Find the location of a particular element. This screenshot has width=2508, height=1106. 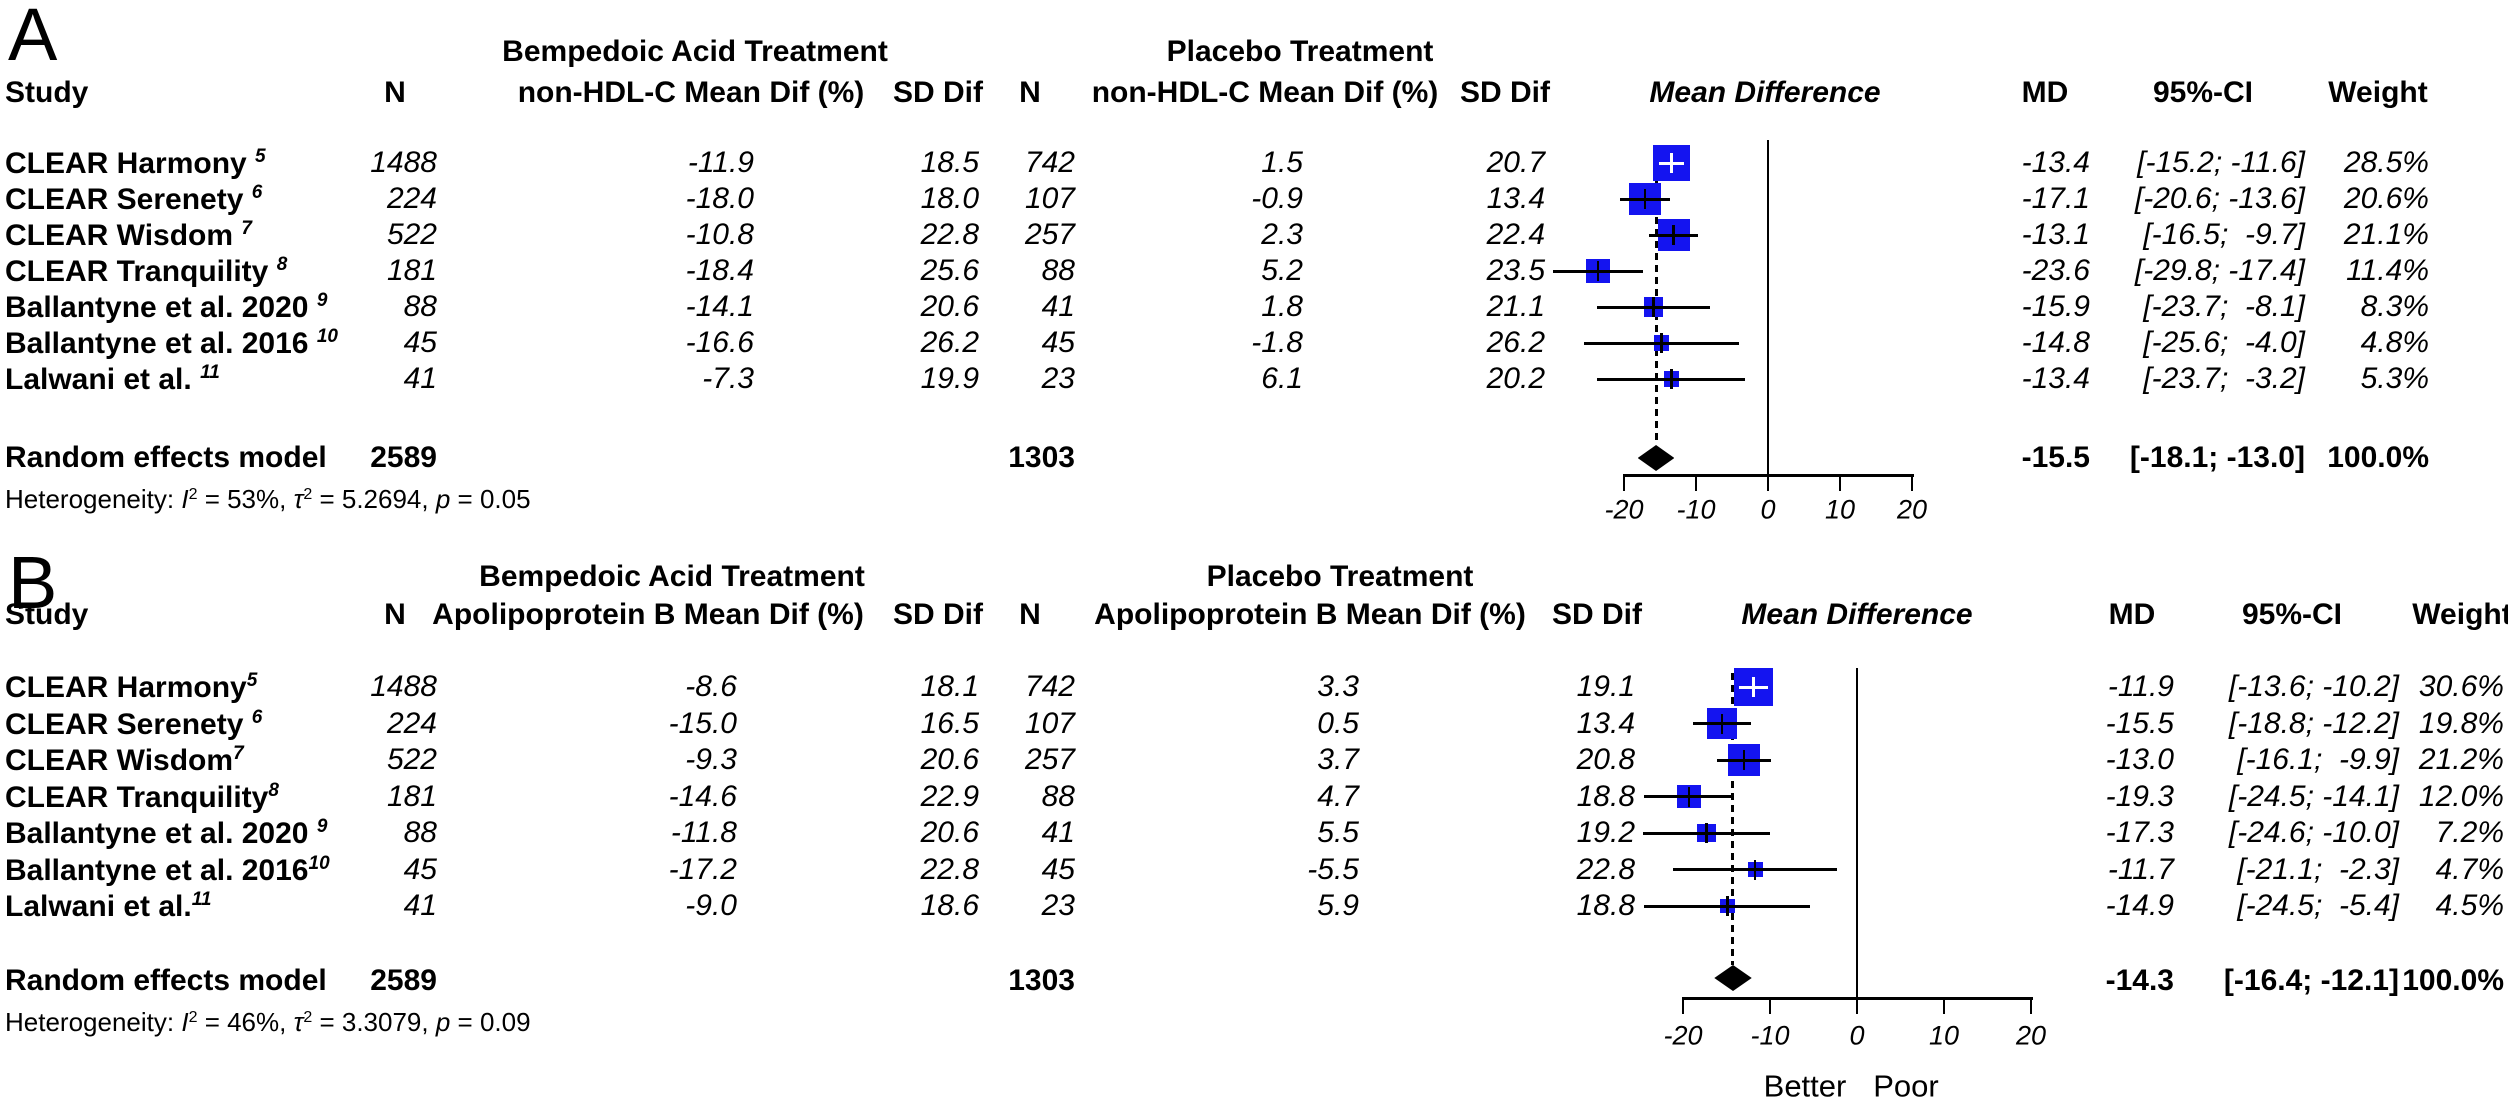

study-ci: [-24.6; -10.0] is located at coordinates (2313, 832).